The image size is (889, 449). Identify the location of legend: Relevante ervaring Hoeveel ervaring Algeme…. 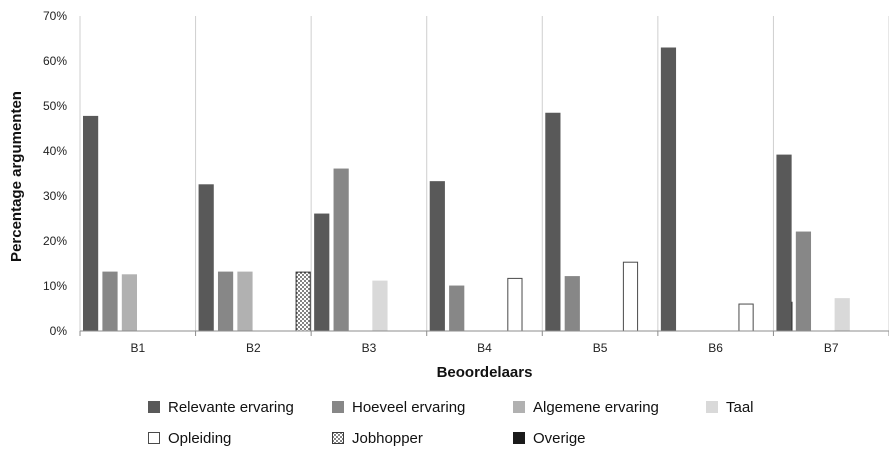
(451, 423).